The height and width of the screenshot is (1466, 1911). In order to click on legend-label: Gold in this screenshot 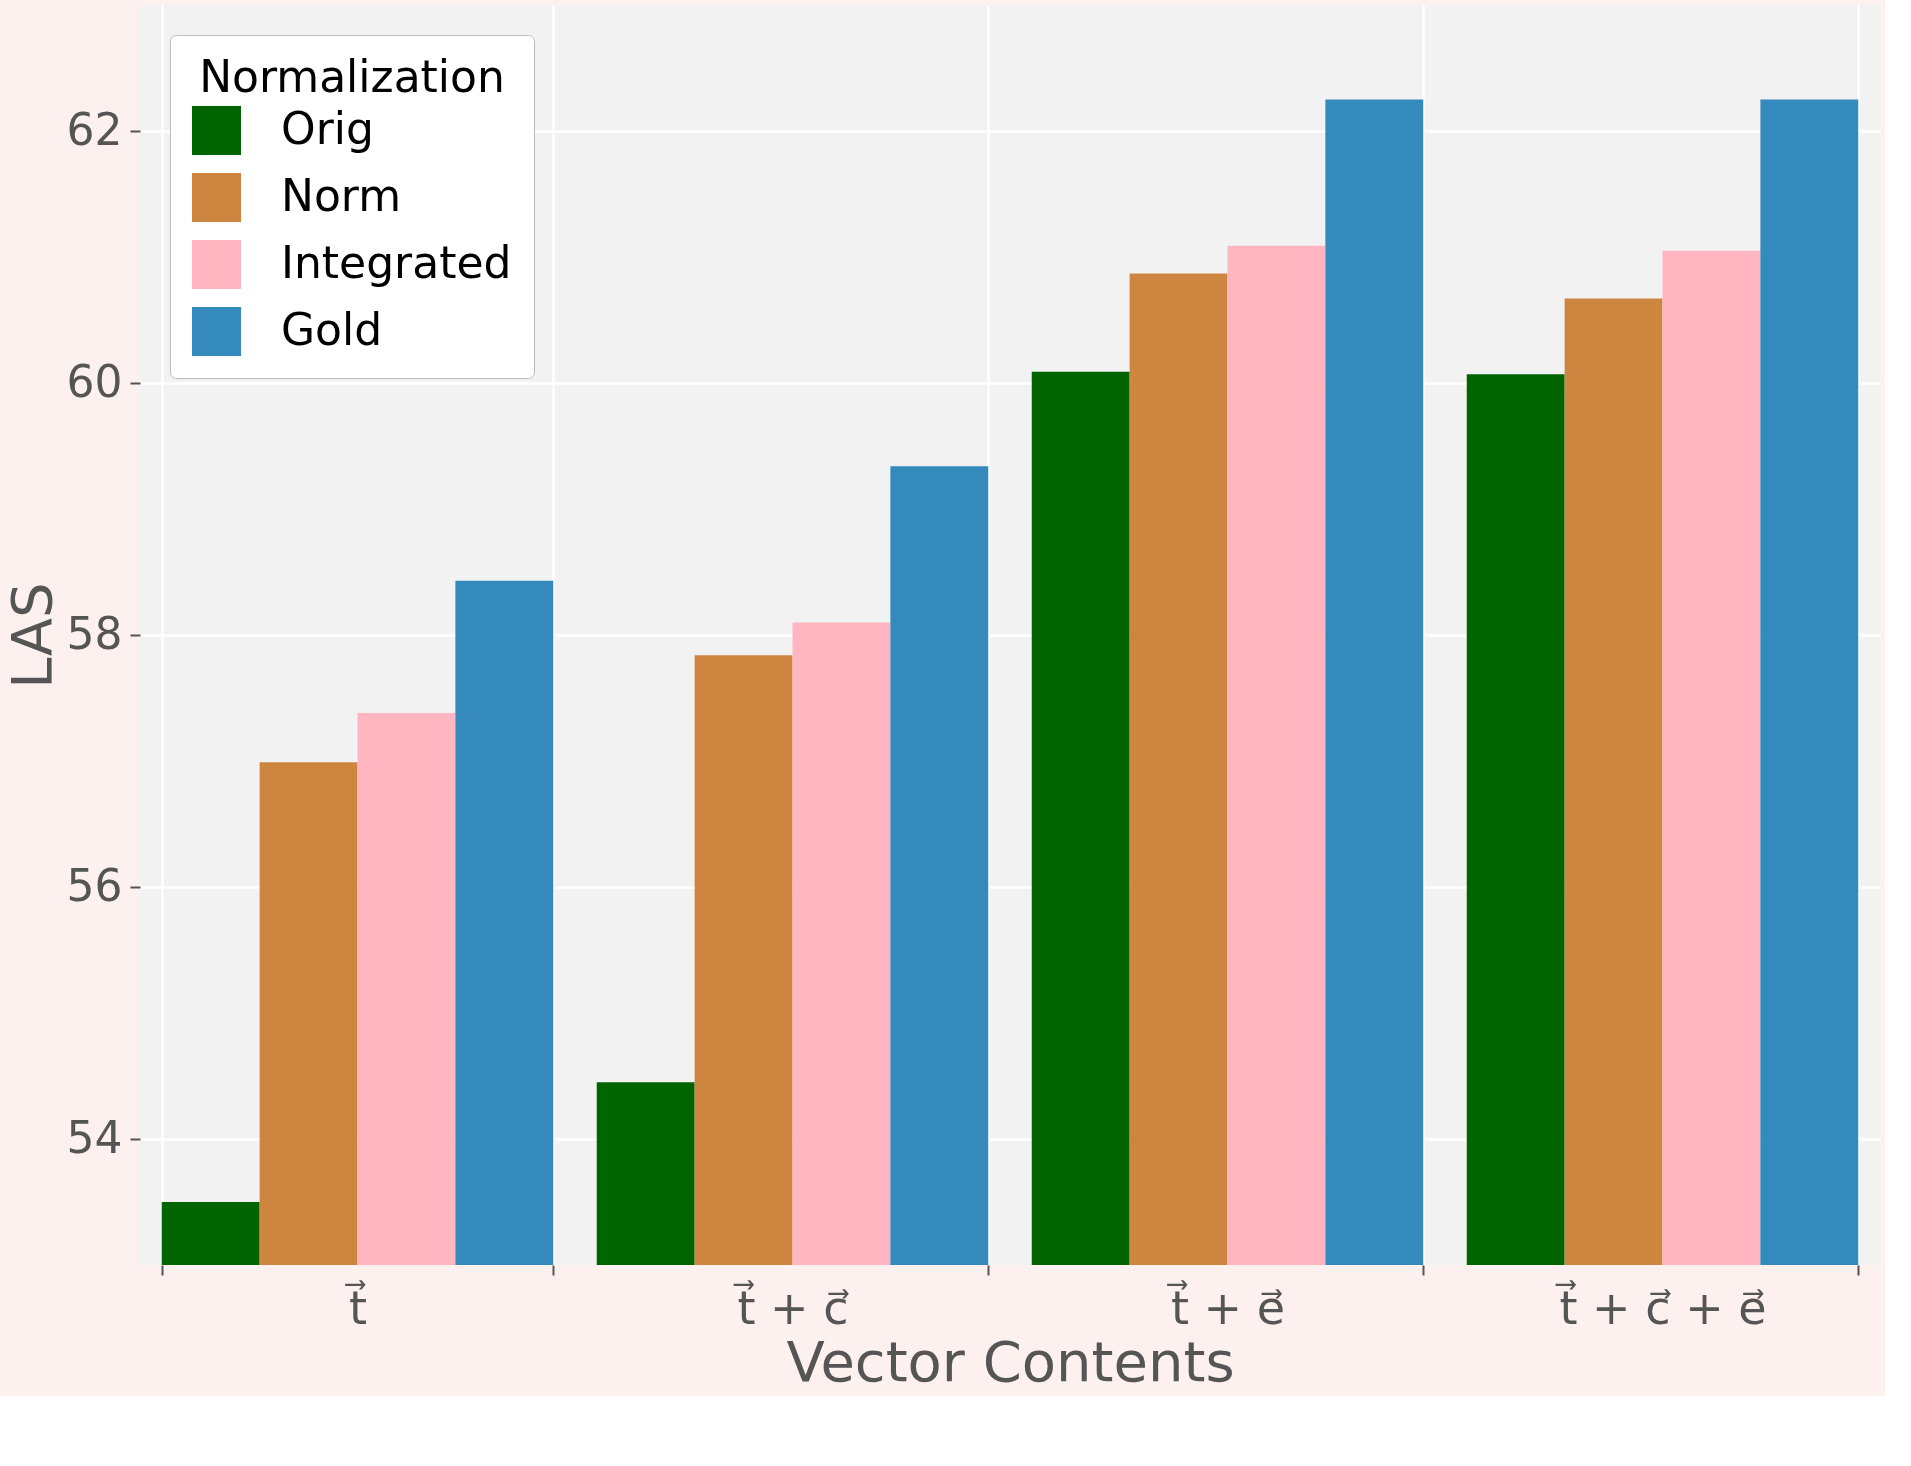, I will do `click(332, 329)`.